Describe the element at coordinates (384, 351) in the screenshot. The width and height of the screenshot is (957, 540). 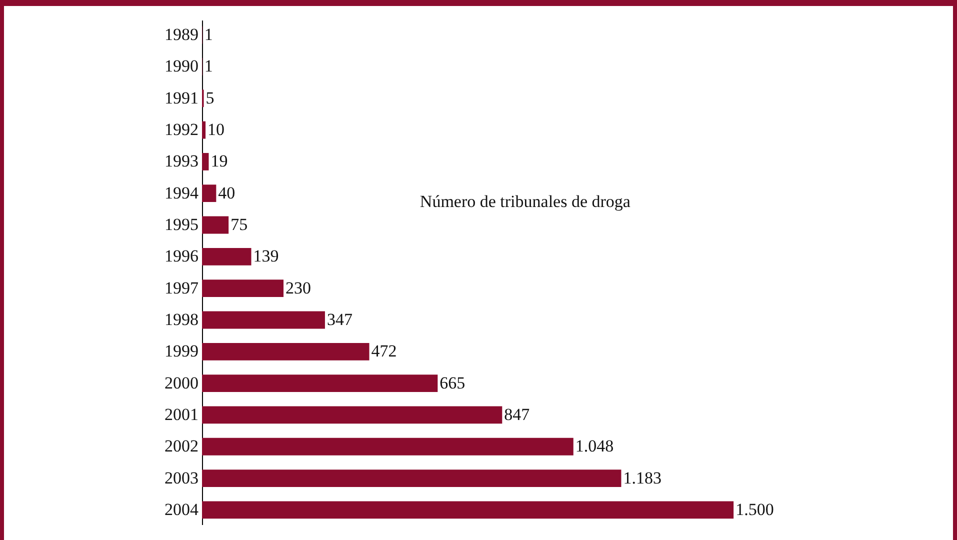
I see `data-label: 472` at that location.